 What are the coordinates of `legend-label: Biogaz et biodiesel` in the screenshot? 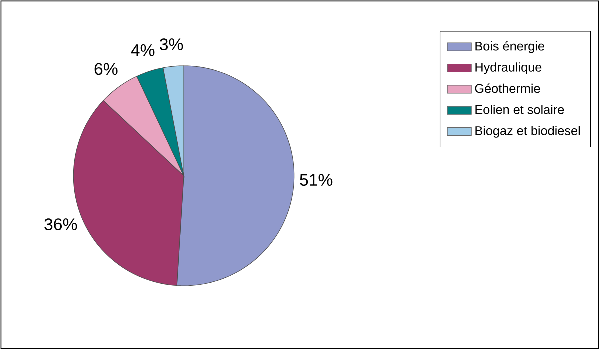 It's located at (528, 132).